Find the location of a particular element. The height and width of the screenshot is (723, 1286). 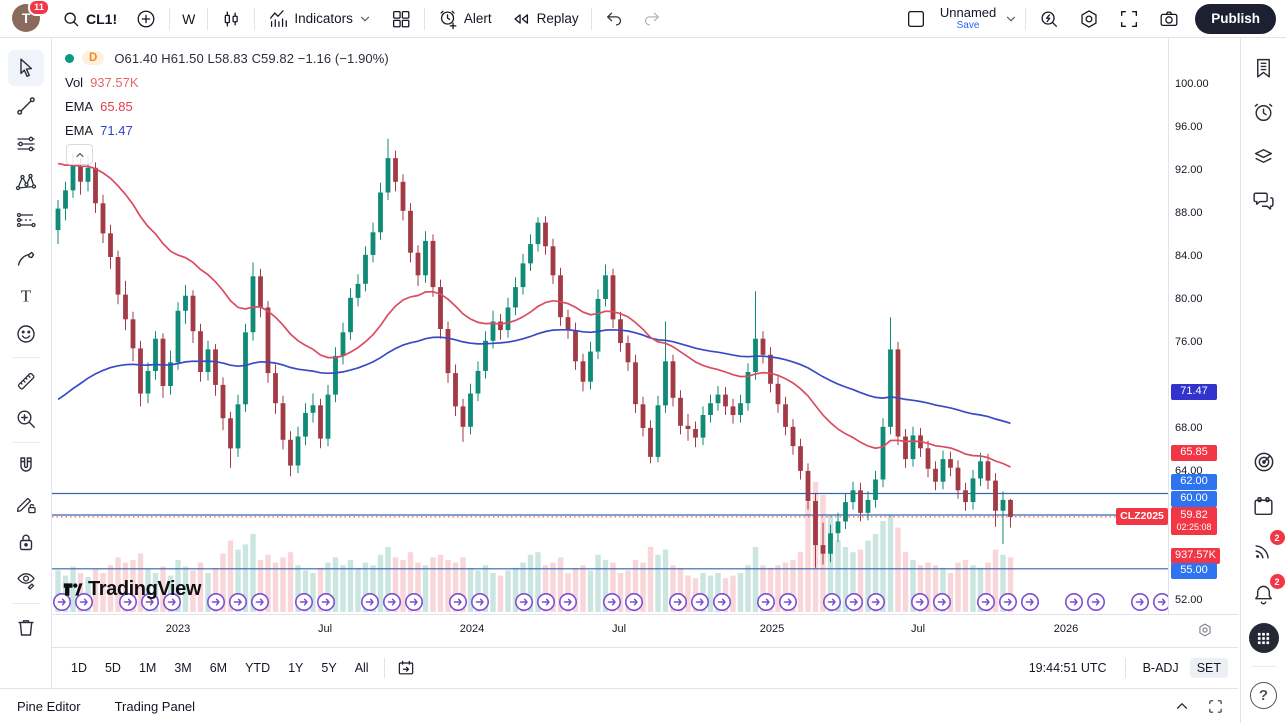

alert-button: Alert is located at coordinates (464, 19).